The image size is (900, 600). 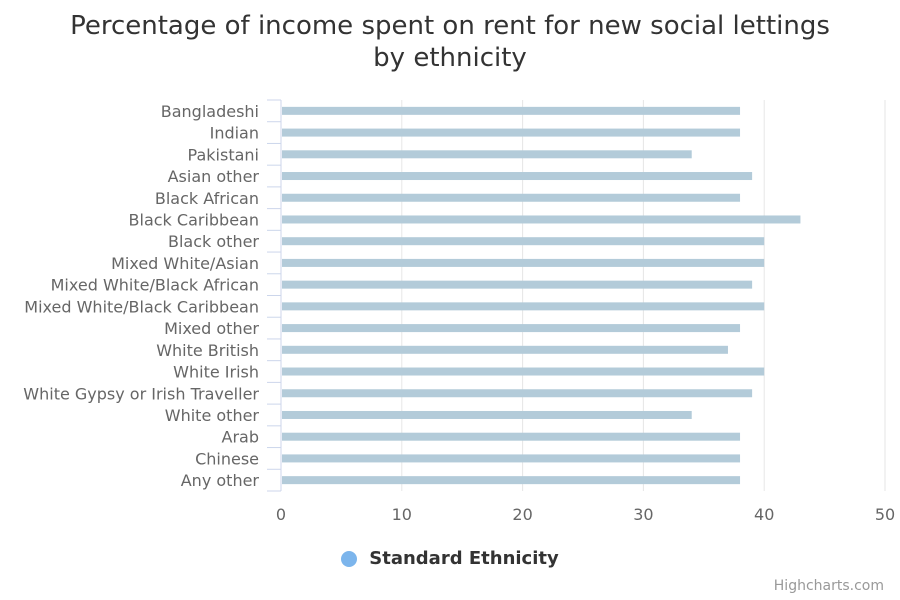 What do you see at coordinates (212, 415) in the screenshot?
I see `category-label: White other` at bounding box center [212, 415].